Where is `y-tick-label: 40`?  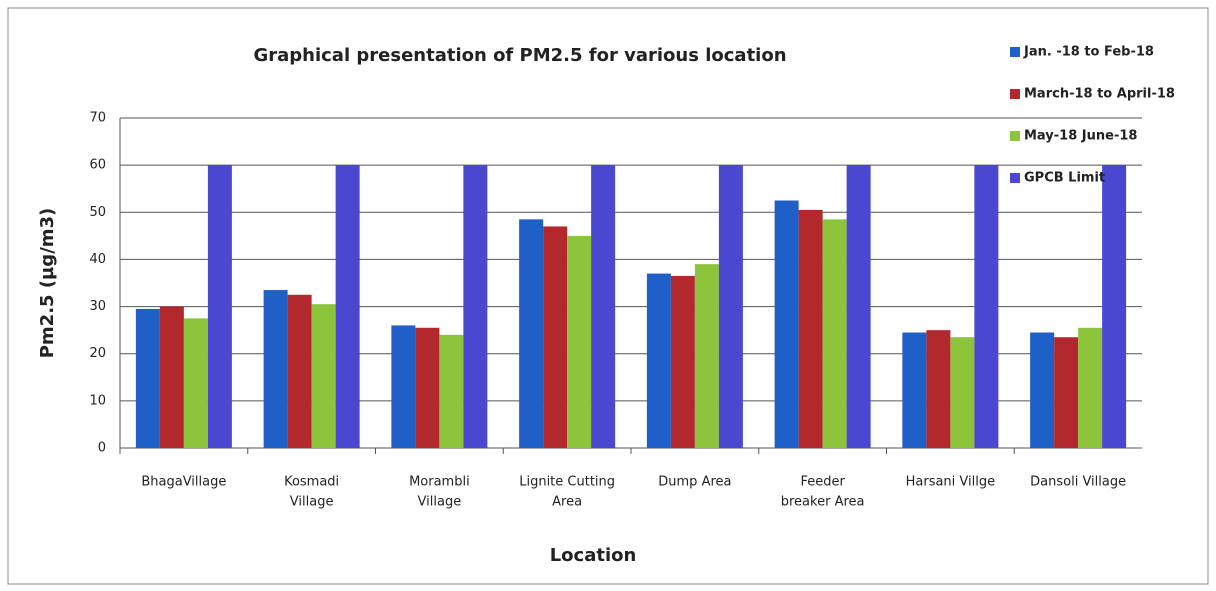
y-tick-label: 40 is located at coordinates (97, 259).